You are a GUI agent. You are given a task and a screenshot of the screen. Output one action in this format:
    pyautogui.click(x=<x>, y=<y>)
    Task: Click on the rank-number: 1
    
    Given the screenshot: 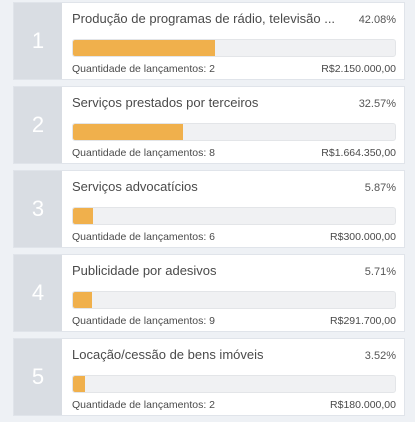 What is the action you would take?
    pyautogui.click(x=38, y=41)
    